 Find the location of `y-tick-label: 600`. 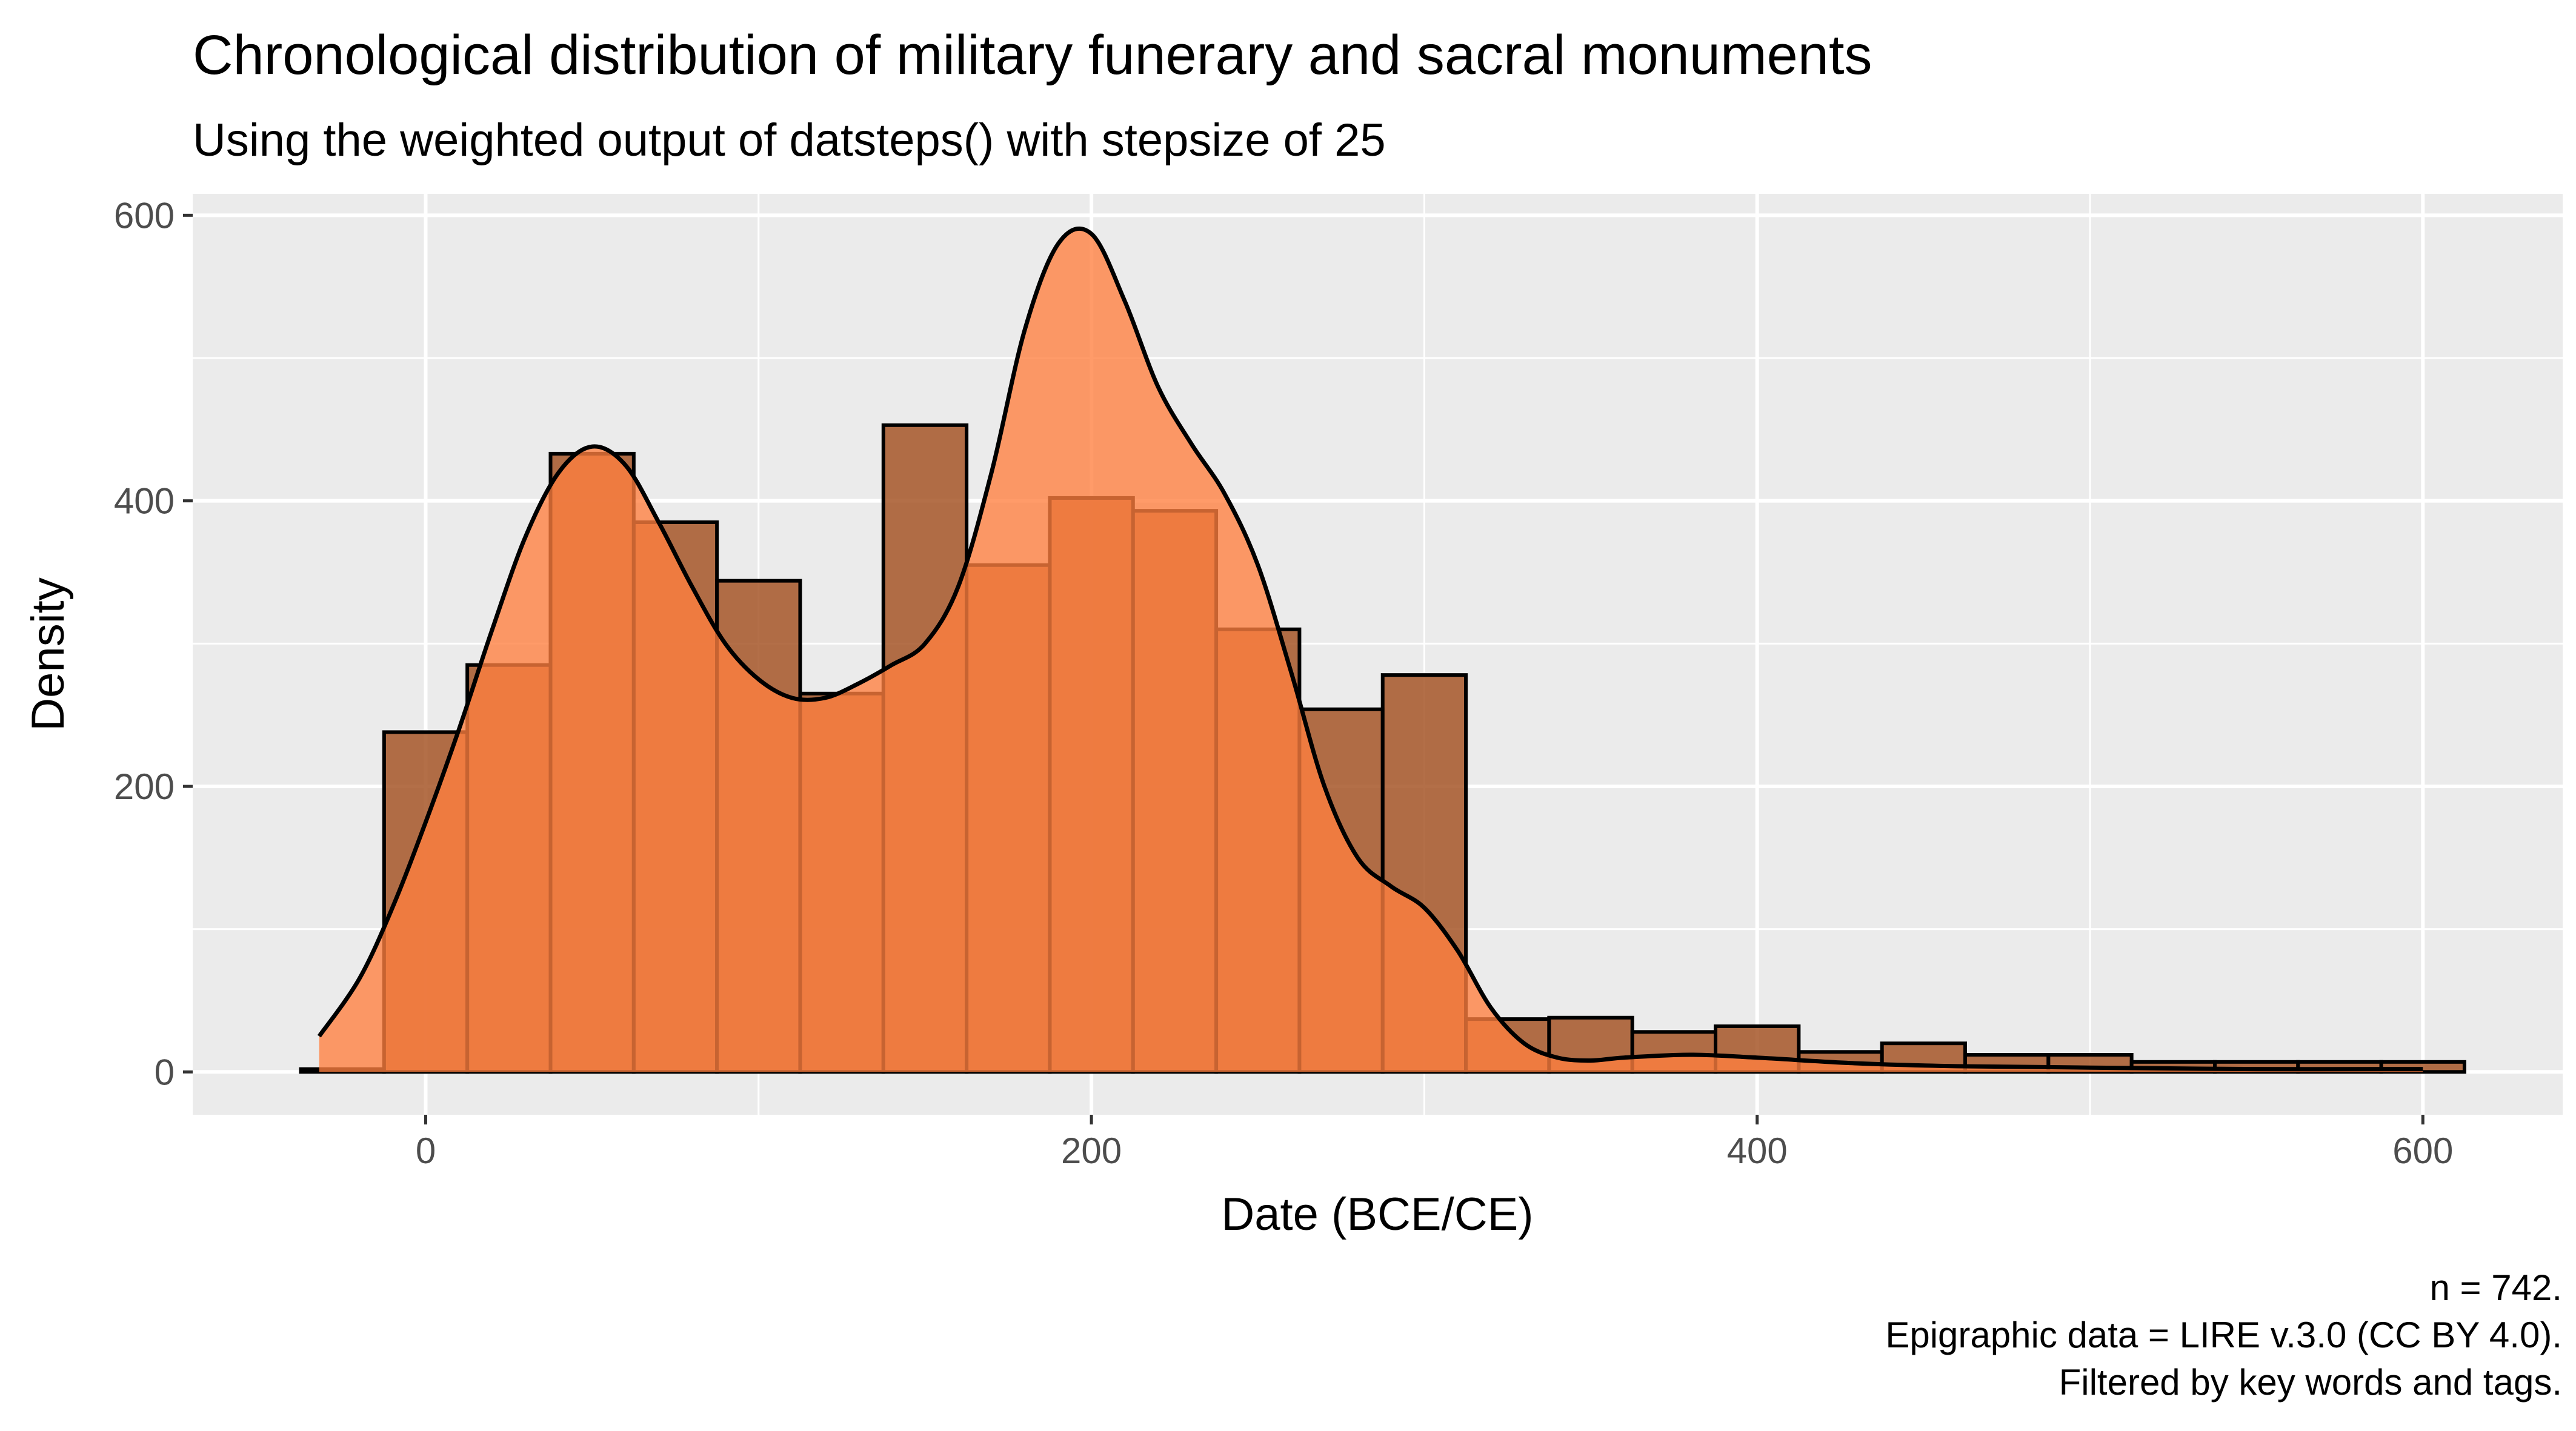

y-tick-label: 600 is located at coordinates (144, 215).